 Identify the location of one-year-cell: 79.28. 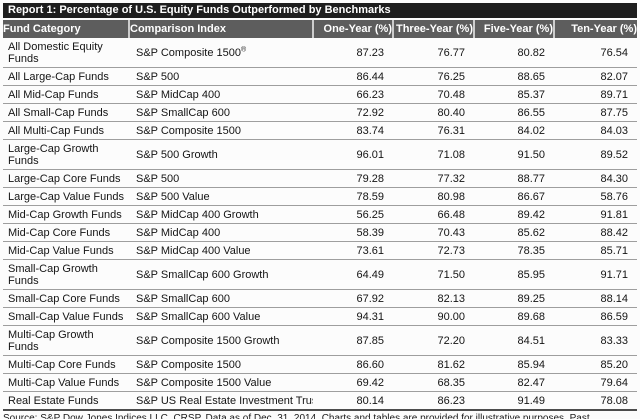
(353, 178).